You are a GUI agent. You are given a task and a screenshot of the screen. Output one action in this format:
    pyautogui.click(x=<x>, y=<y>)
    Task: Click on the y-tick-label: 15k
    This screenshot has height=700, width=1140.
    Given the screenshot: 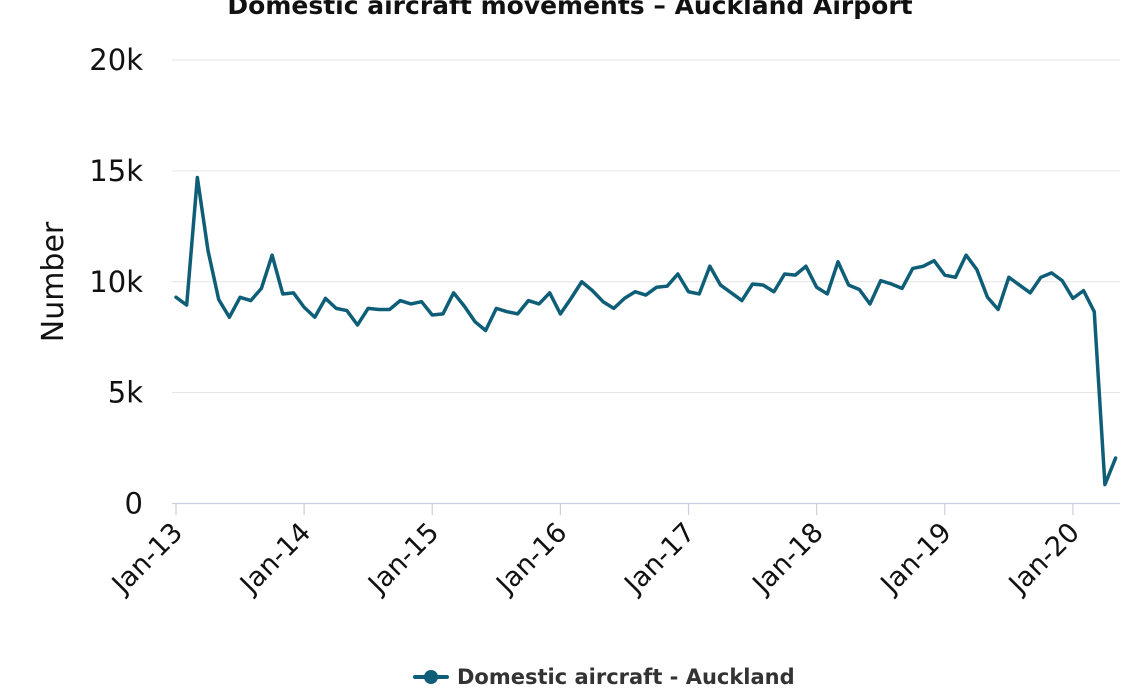 What is the action you would take?
    pyautogui.click(x=116, y=171)
    